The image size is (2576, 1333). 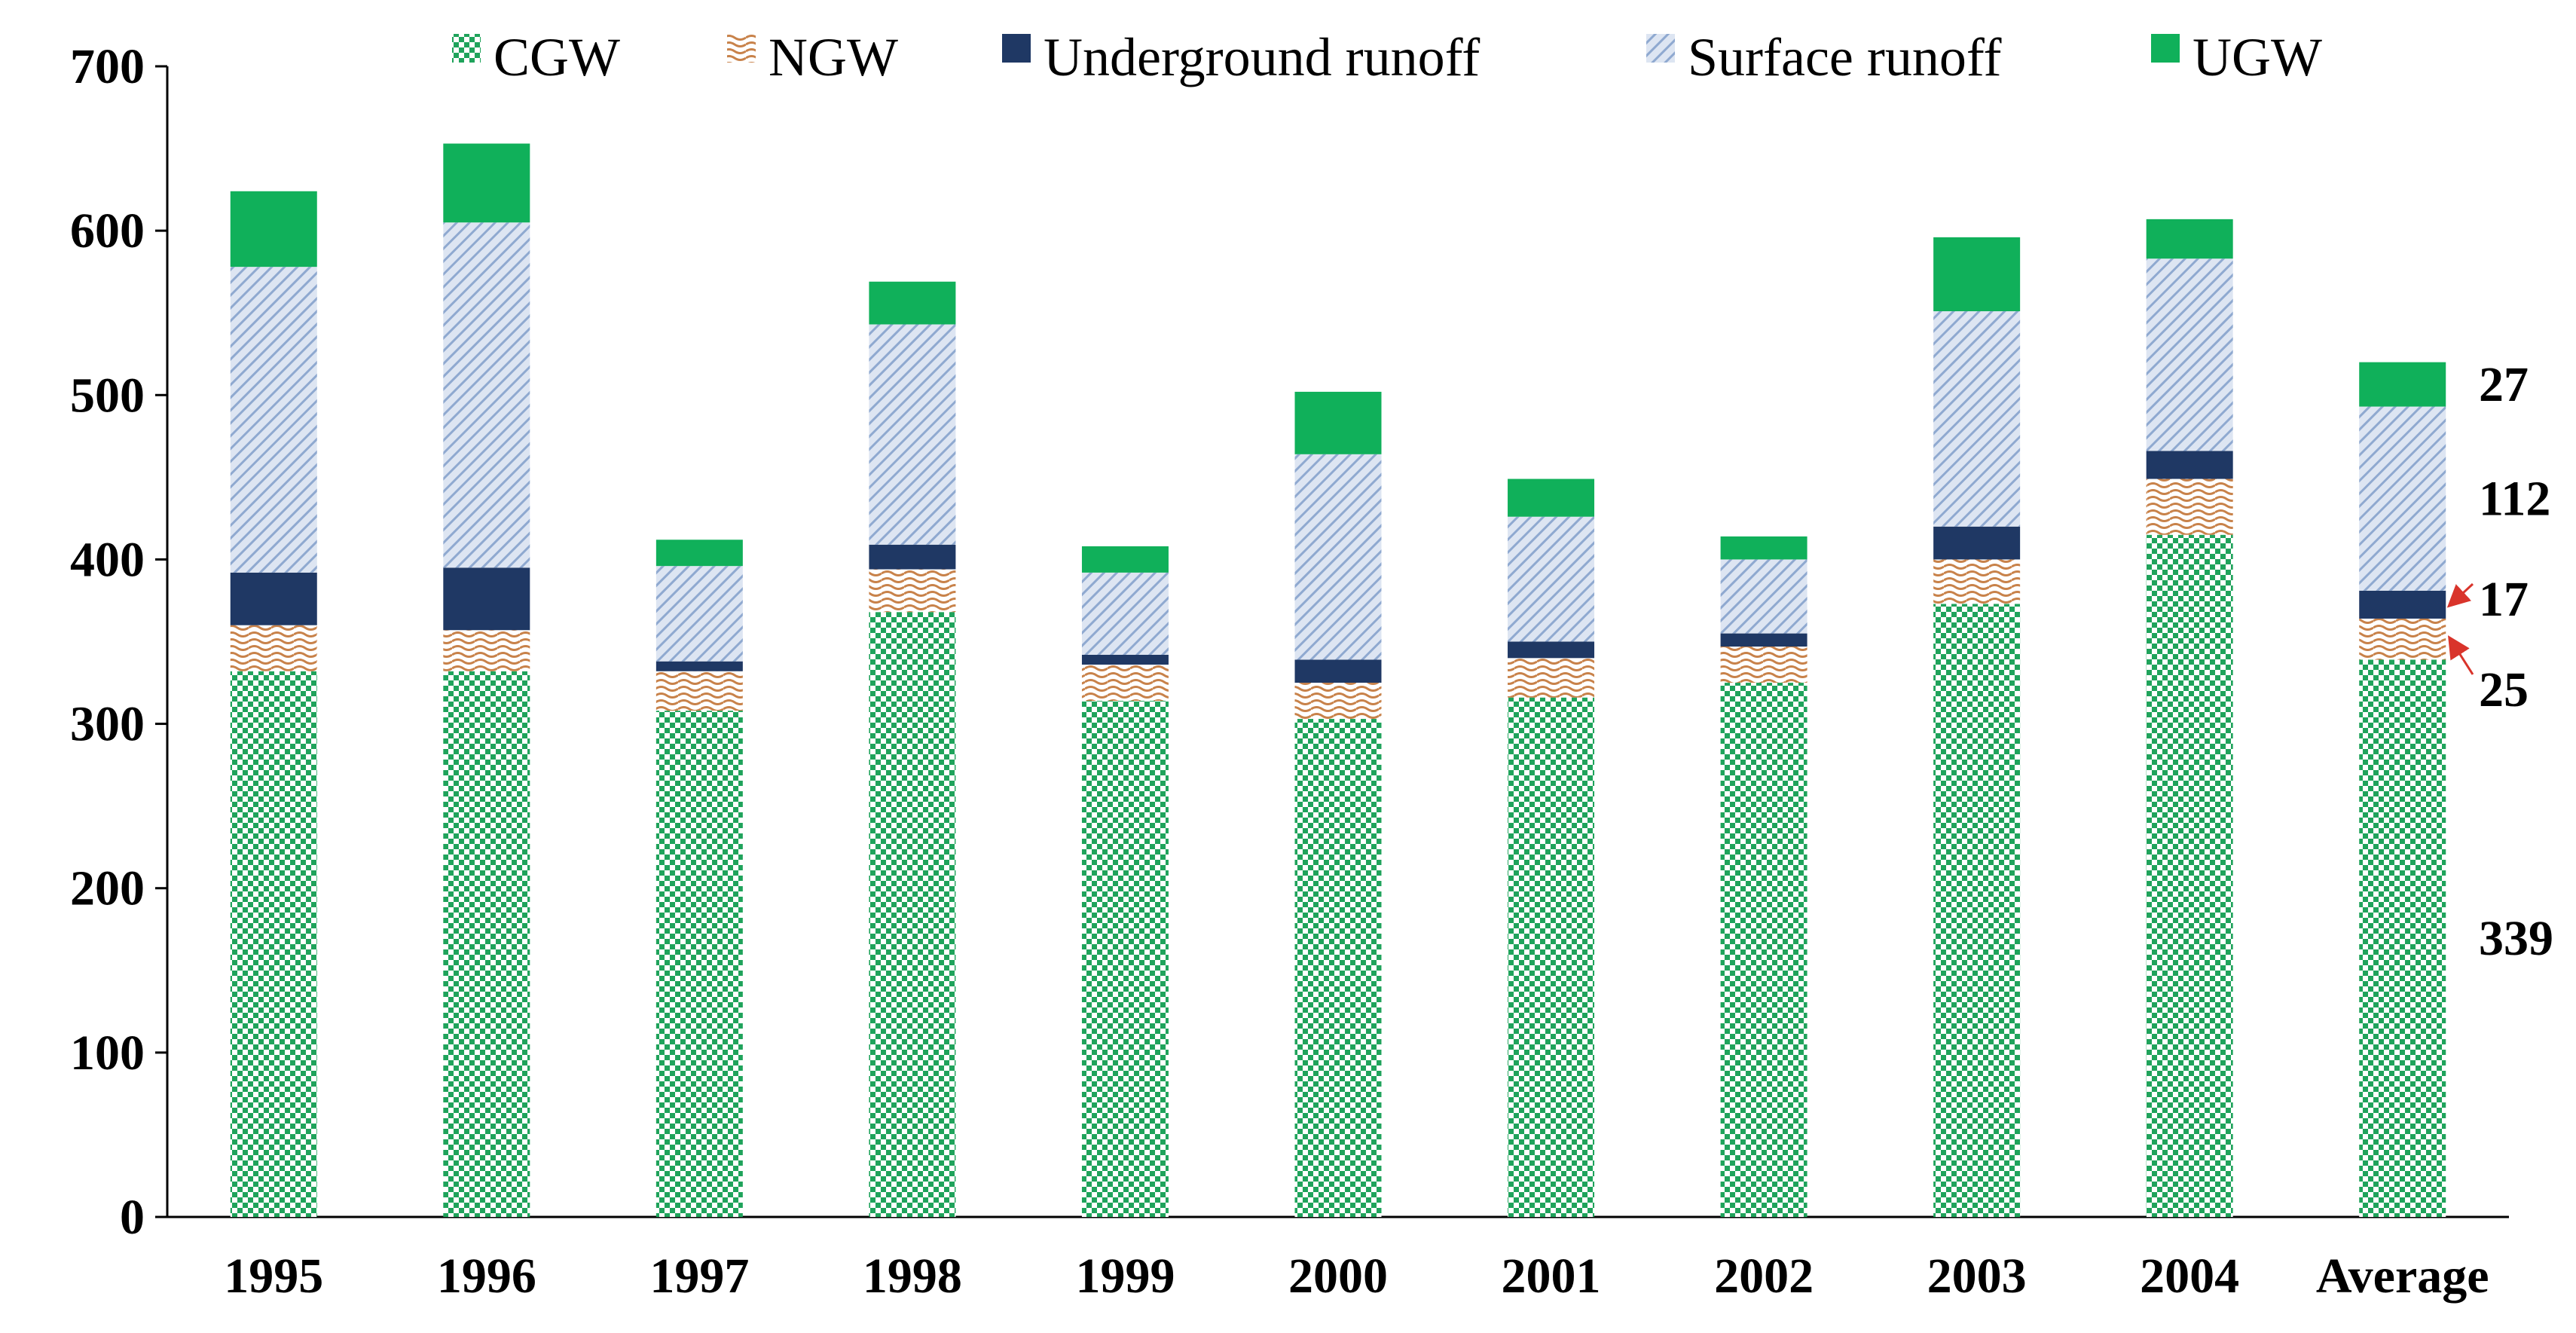 I want to click on bar-stack-2000, so click(x=1338, y=804).